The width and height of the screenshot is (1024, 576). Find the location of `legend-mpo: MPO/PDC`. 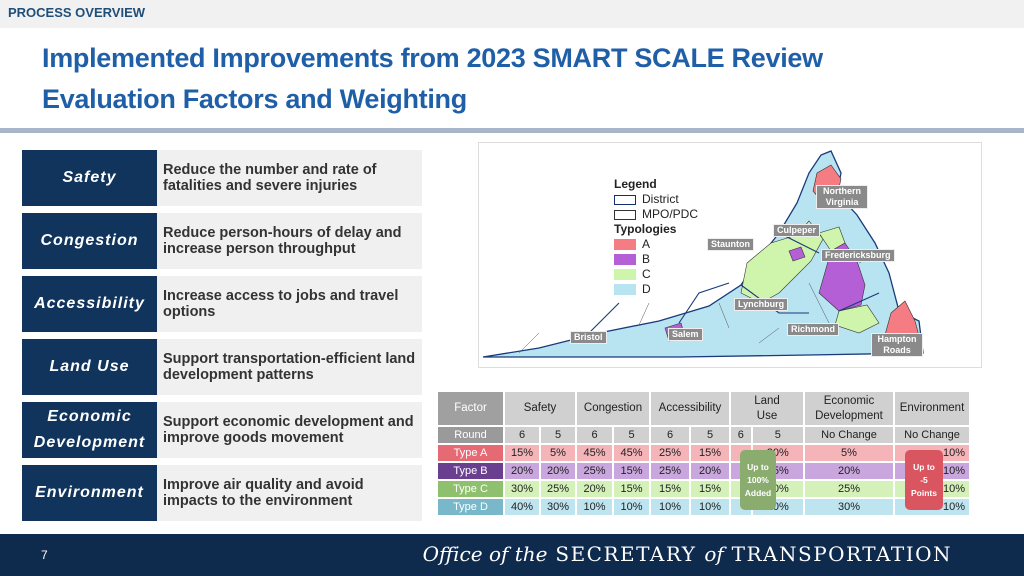

legend-mpo: MPO/PDC is located at coordinates (656, 214).